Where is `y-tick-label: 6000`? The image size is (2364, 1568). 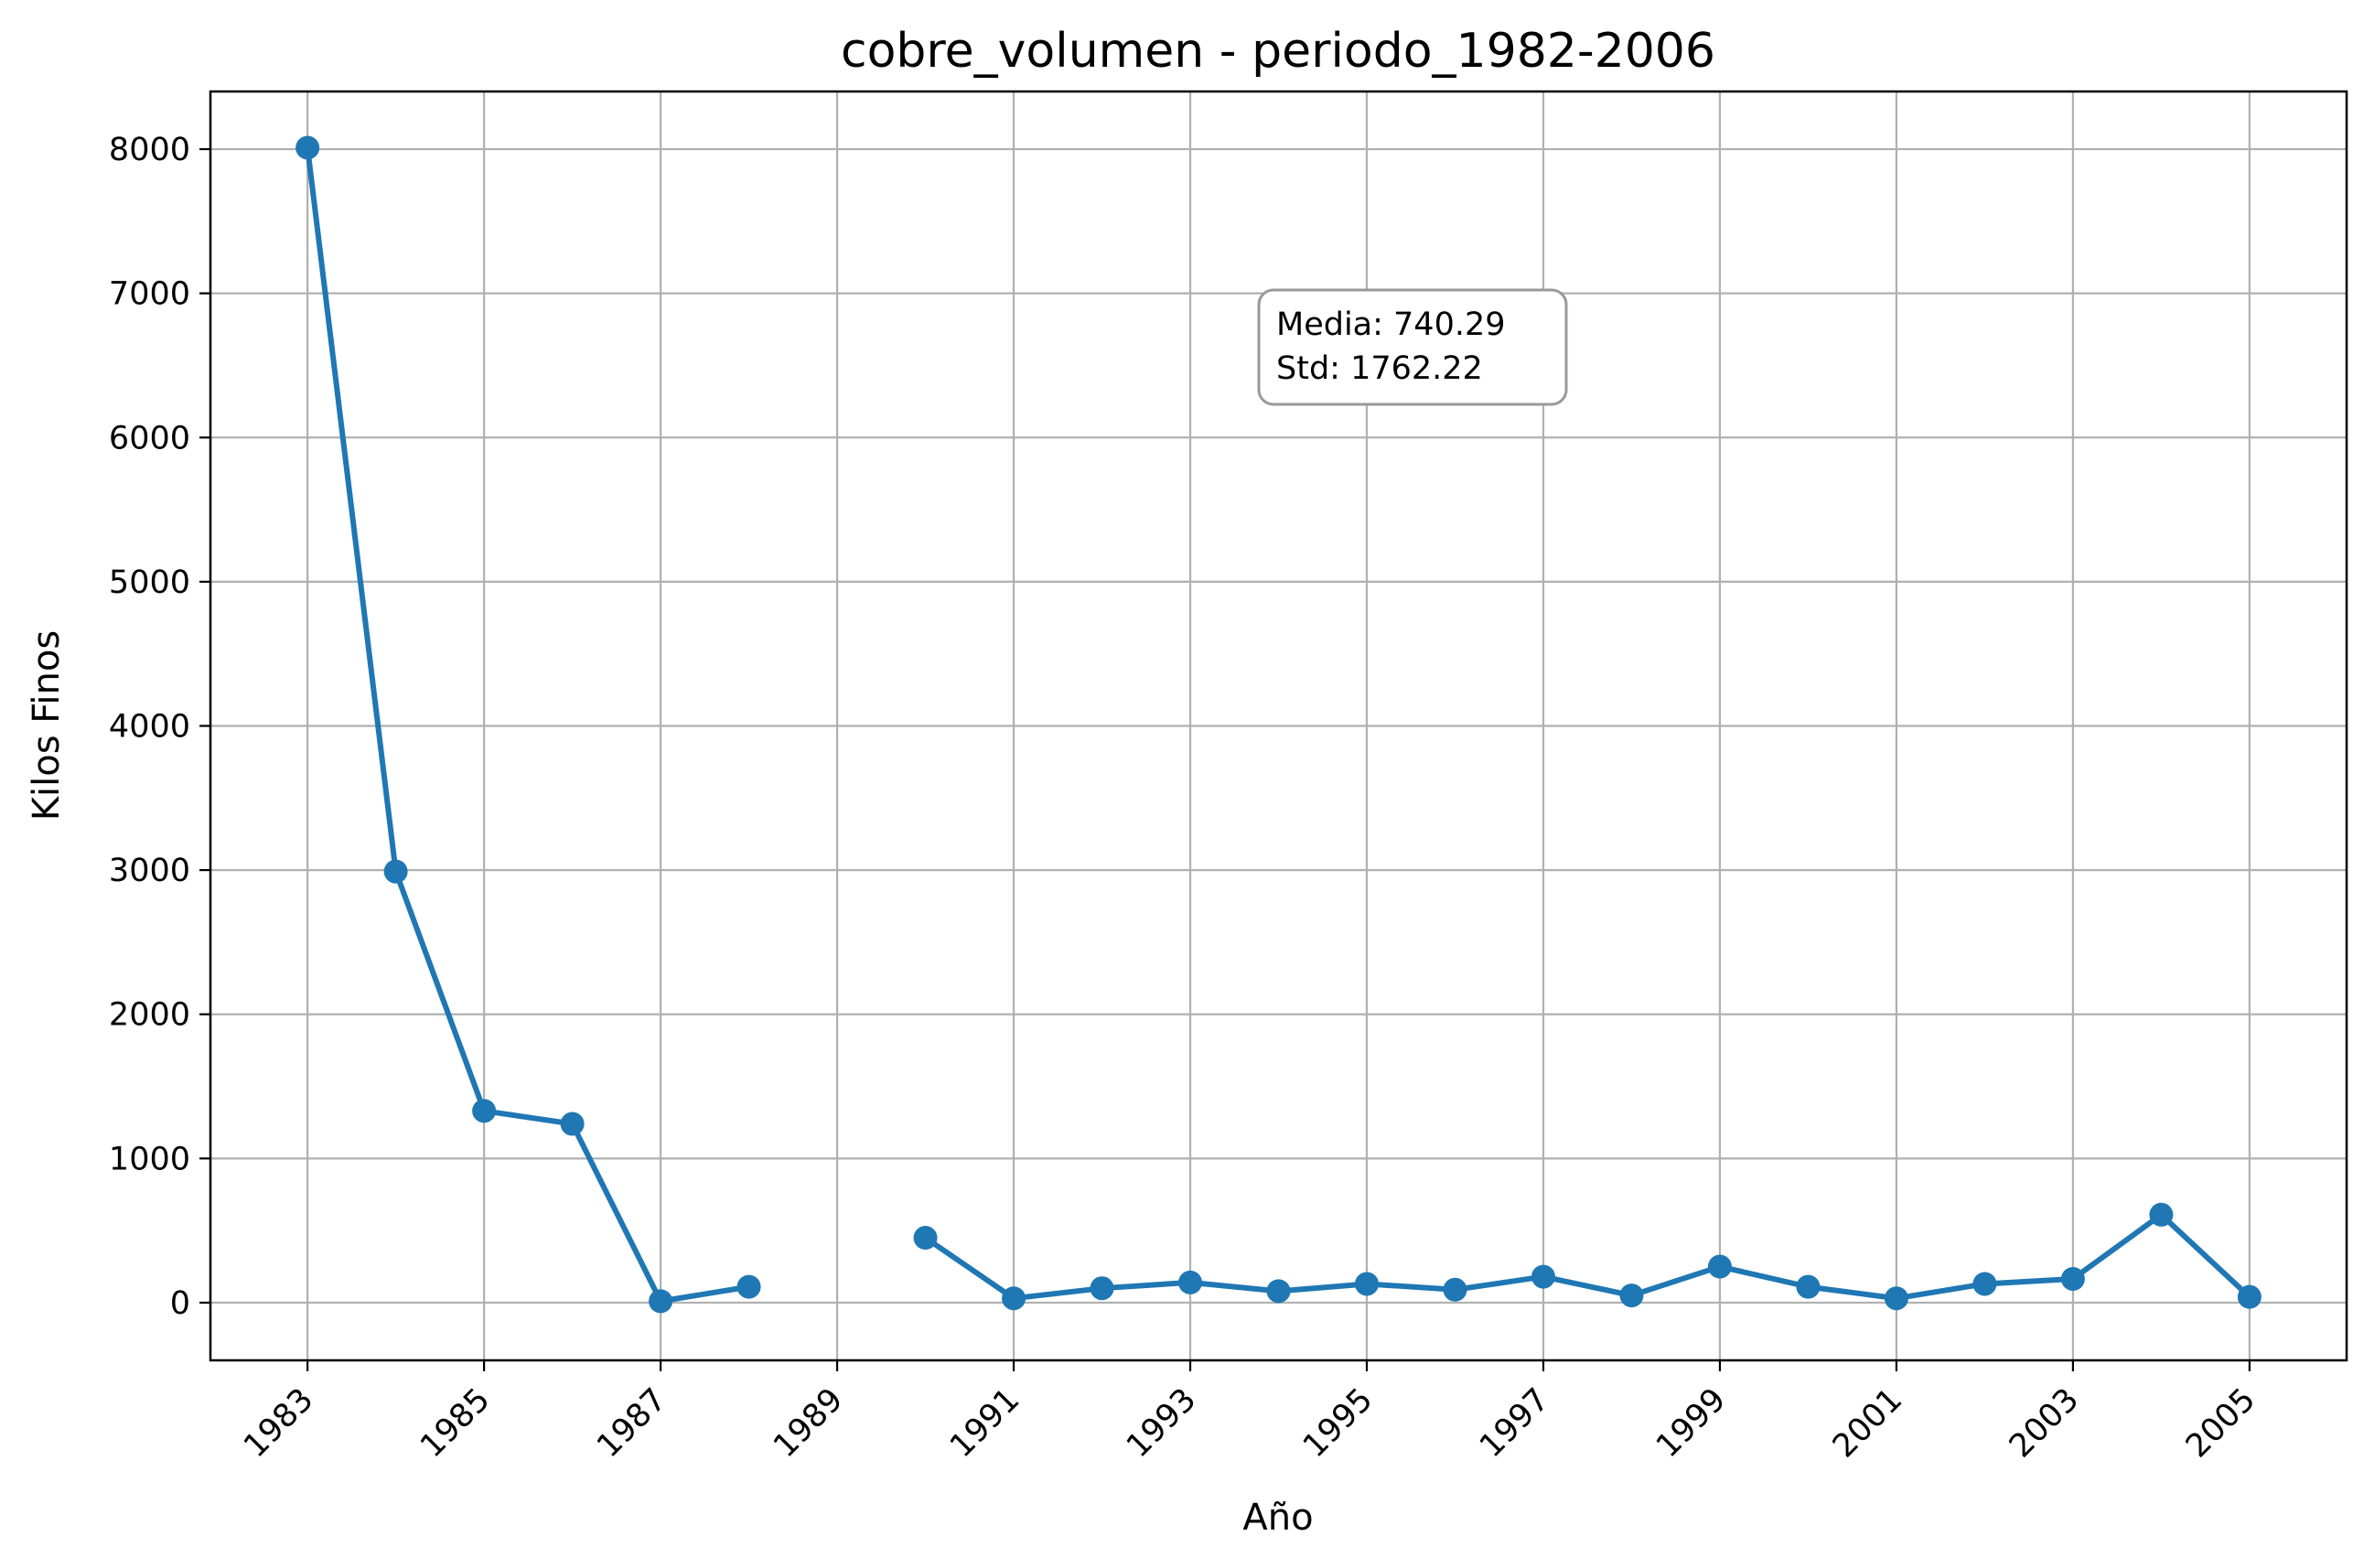
y-tick-label: 6000 is located at coordinates (149, 438).